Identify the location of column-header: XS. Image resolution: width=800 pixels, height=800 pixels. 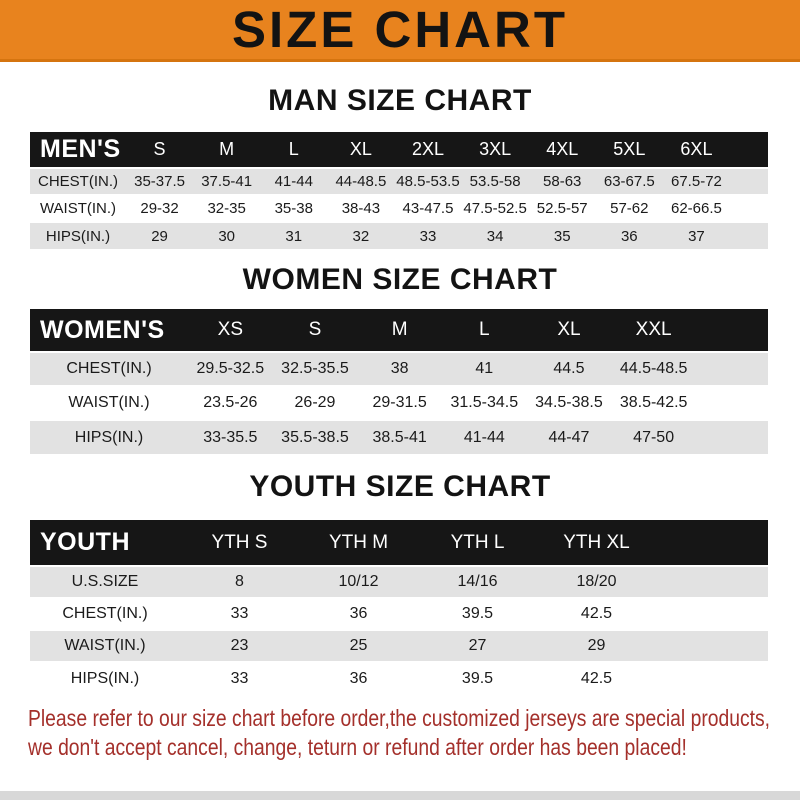
(230, 330).